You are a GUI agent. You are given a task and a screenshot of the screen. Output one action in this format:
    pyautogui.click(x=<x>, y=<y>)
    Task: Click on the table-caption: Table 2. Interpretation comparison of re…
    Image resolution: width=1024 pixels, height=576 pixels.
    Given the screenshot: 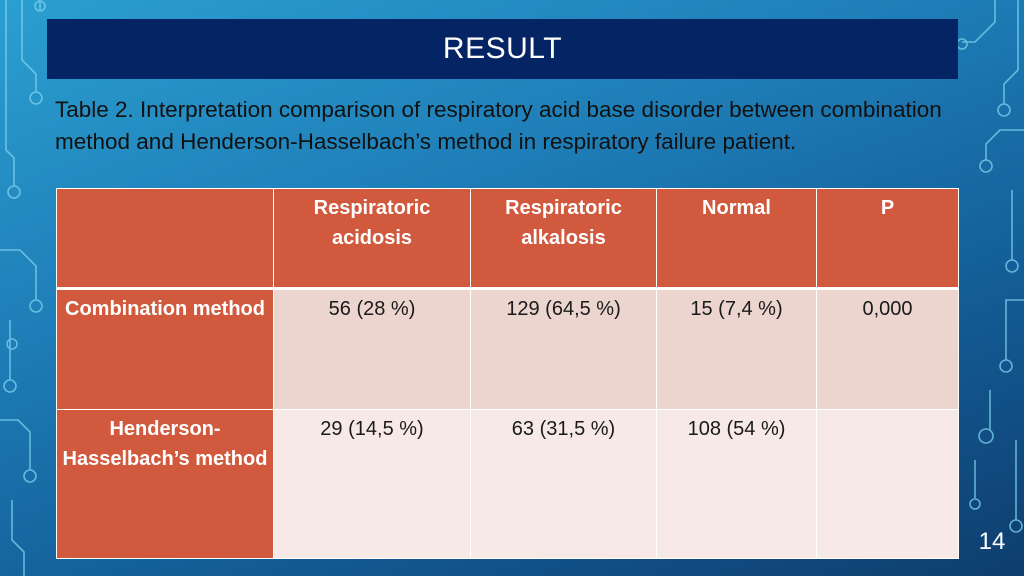 What is the action you would take?
    pyautogui.click(x=498, y=125)
    